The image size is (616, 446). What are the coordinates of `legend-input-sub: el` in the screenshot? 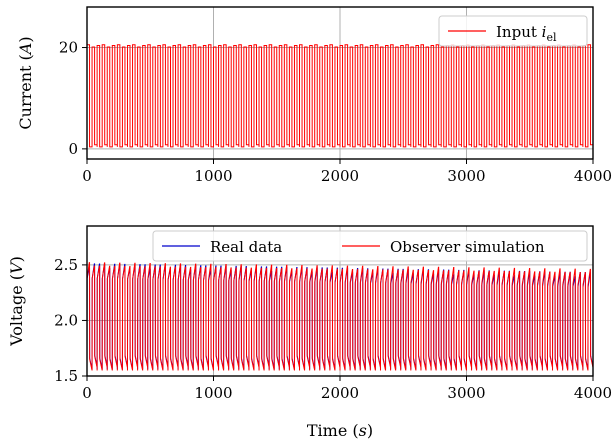 It's located at (551, 37).